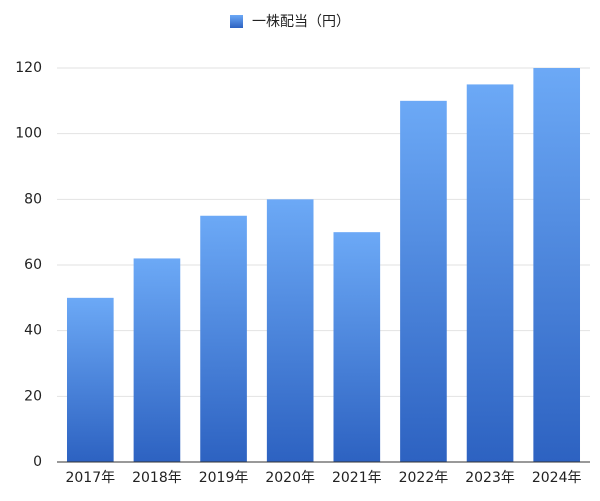  I want to click on y-tick-label: 100, so click(28, 134).